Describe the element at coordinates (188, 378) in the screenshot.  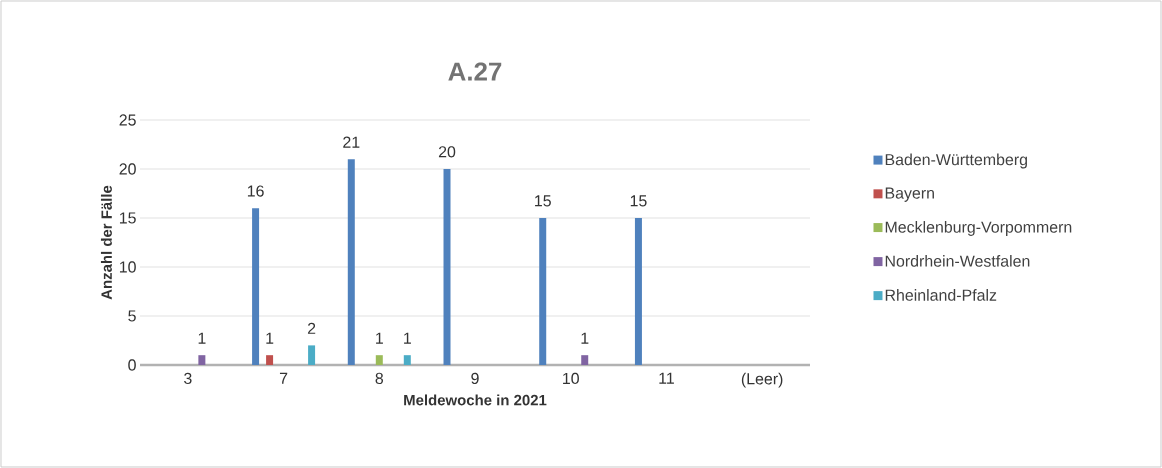
I see `x-tick-label: 3` at that location.